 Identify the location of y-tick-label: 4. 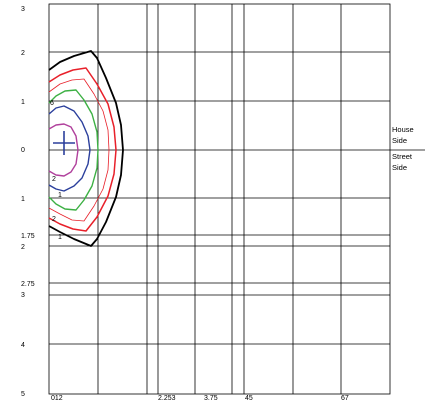
(23, 345).